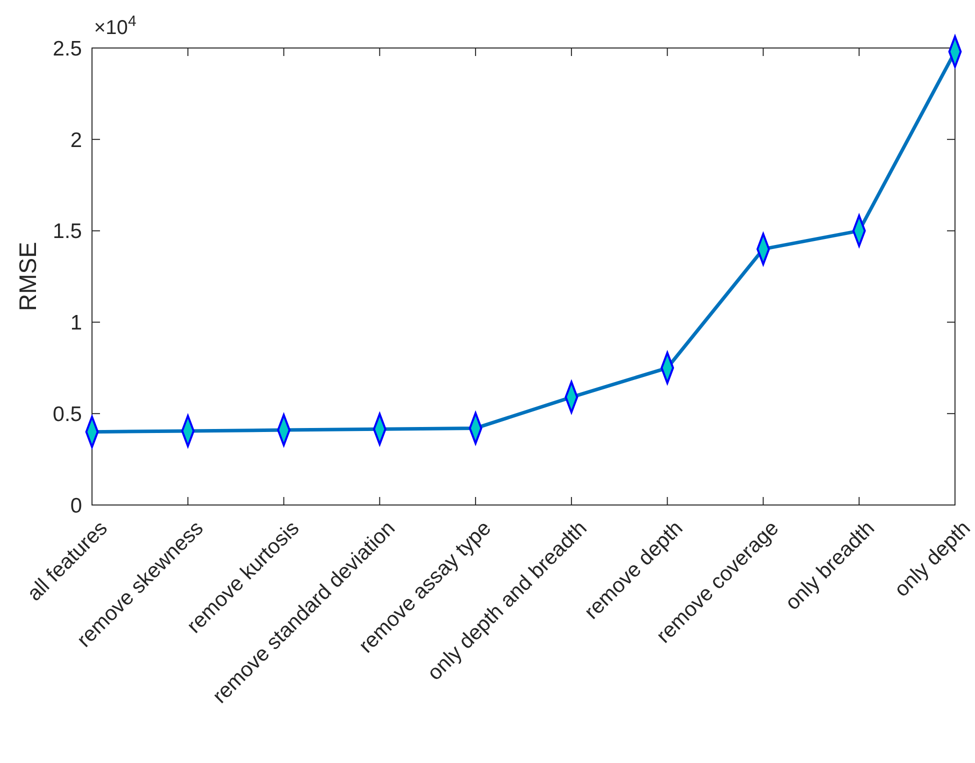 This screenshot has width=975, height=763. Describe the element at coordinates (28, 277) in the screenshot. I see `y-axis-title: RMSE` at that location.